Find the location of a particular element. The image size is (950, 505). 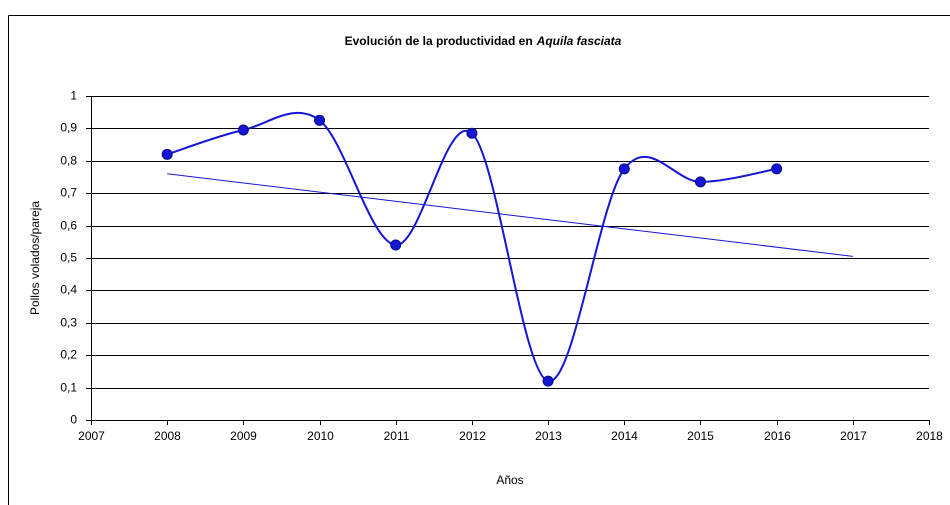

y-tick-label: 0,4 is located at coordinates (68, 290).